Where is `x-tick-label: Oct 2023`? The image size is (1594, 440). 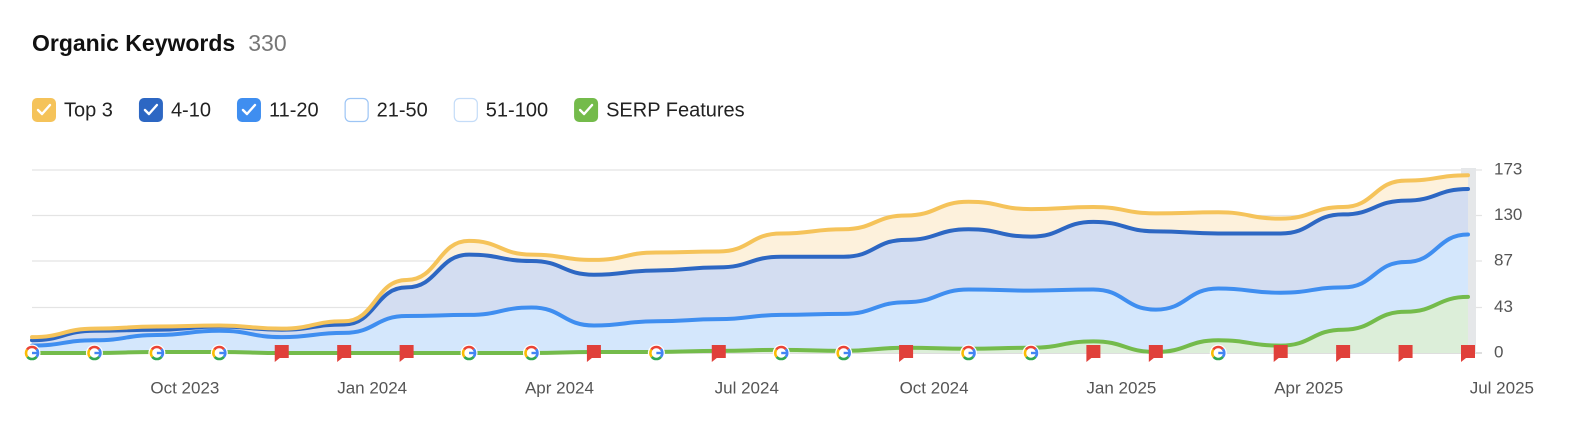 x-tick-label: Oct 2023 is located at coordinates (184, 387).